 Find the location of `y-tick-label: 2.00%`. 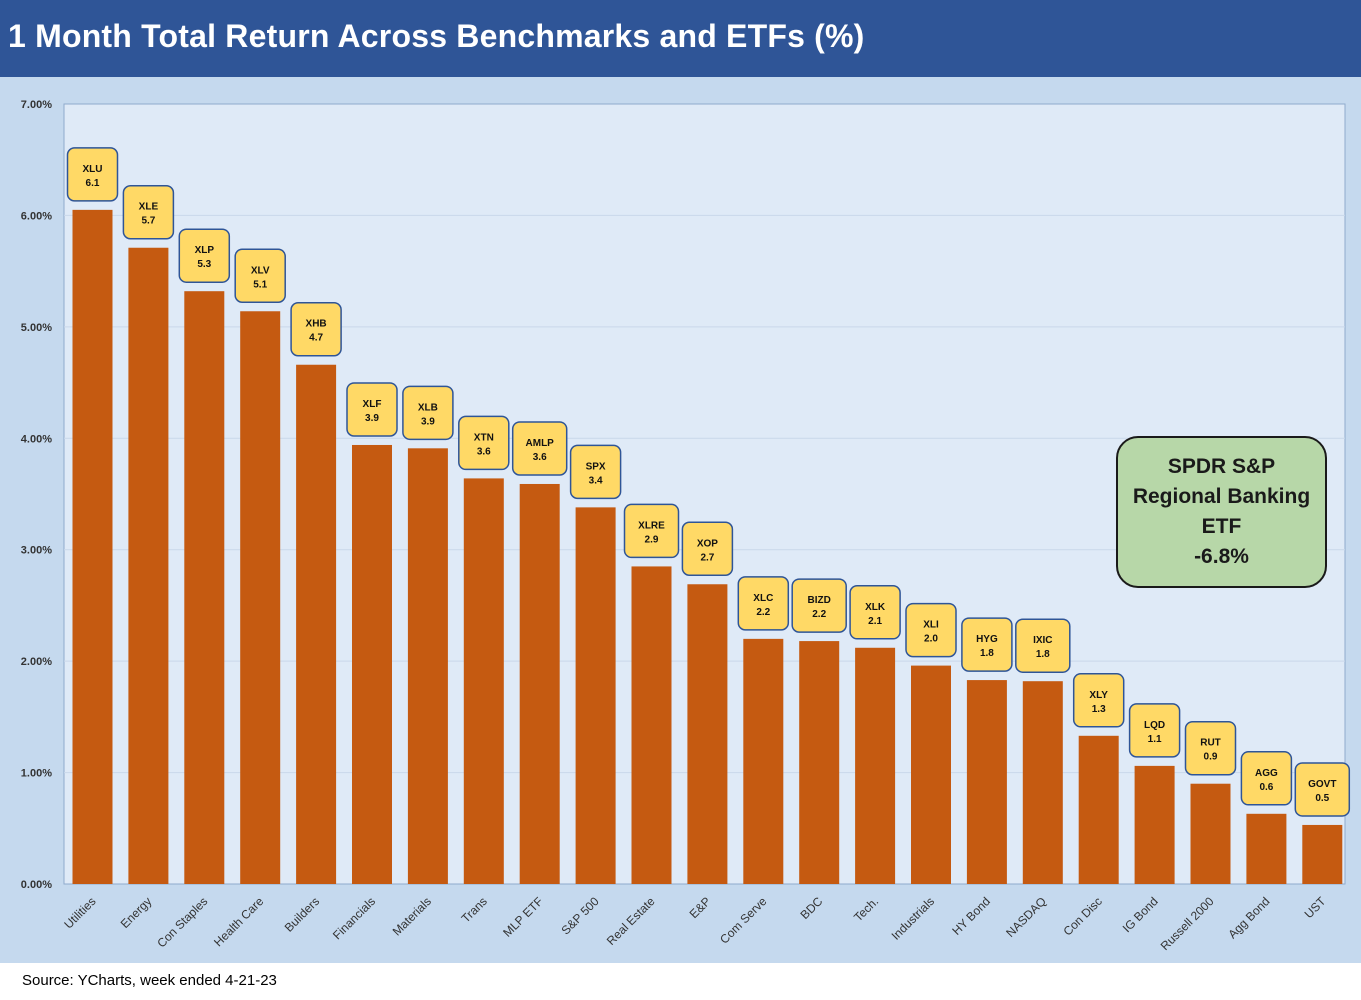

y-tick-label: 2.00% is located at coordinates (36, 662).